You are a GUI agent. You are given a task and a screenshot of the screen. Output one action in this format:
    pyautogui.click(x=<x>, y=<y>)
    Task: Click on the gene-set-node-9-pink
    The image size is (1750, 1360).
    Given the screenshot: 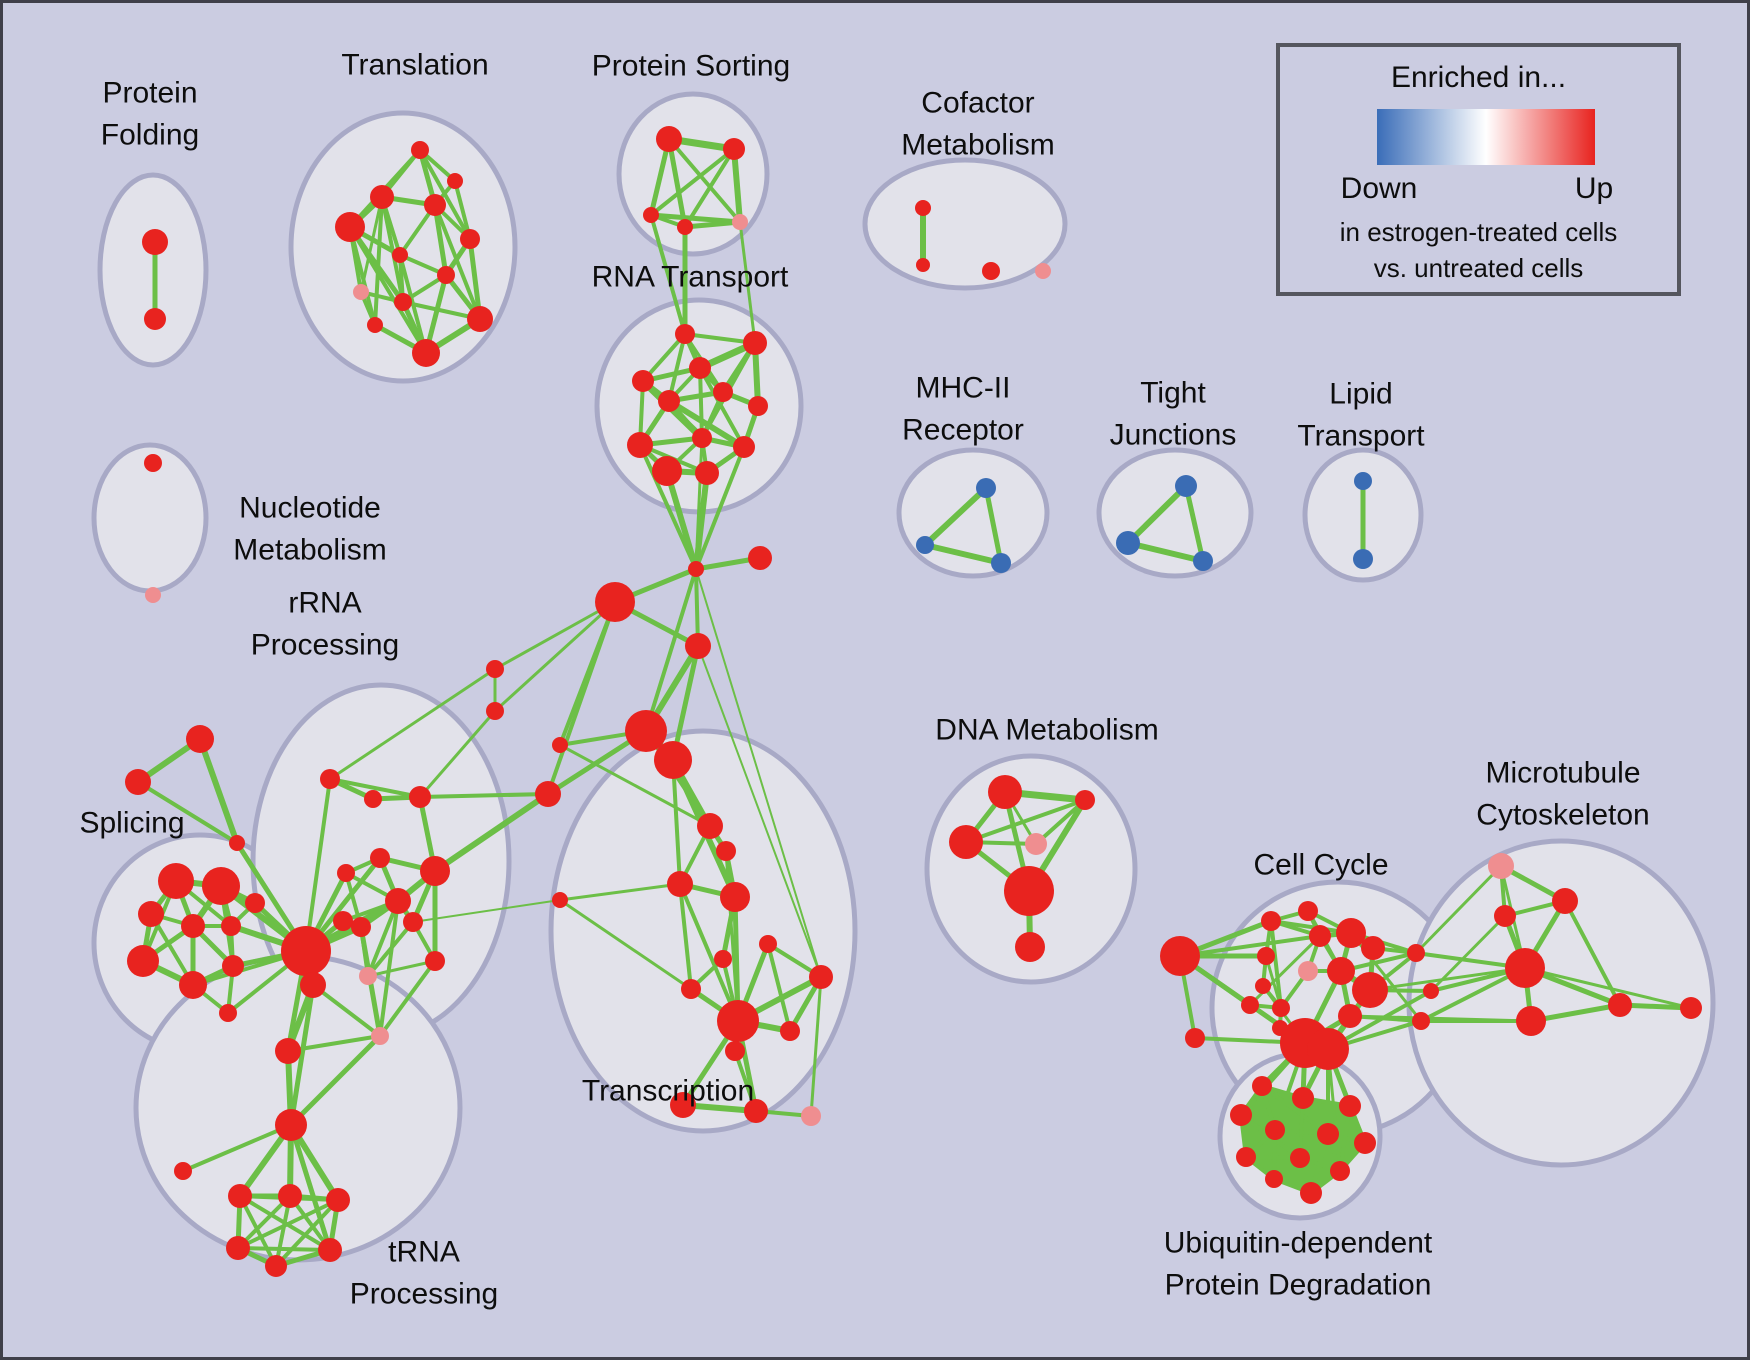 What is the action you would take?
    pyautogui.click(x=361, y=292)
    